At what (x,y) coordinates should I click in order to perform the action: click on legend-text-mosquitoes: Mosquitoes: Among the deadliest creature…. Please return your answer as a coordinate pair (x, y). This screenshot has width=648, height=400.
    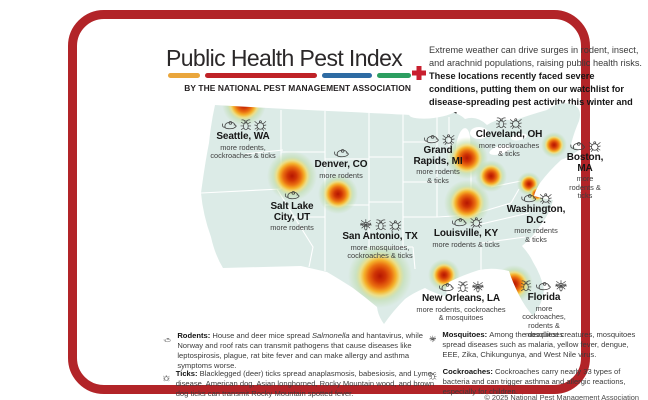
    Looking at the image, I should click on (539, 345).